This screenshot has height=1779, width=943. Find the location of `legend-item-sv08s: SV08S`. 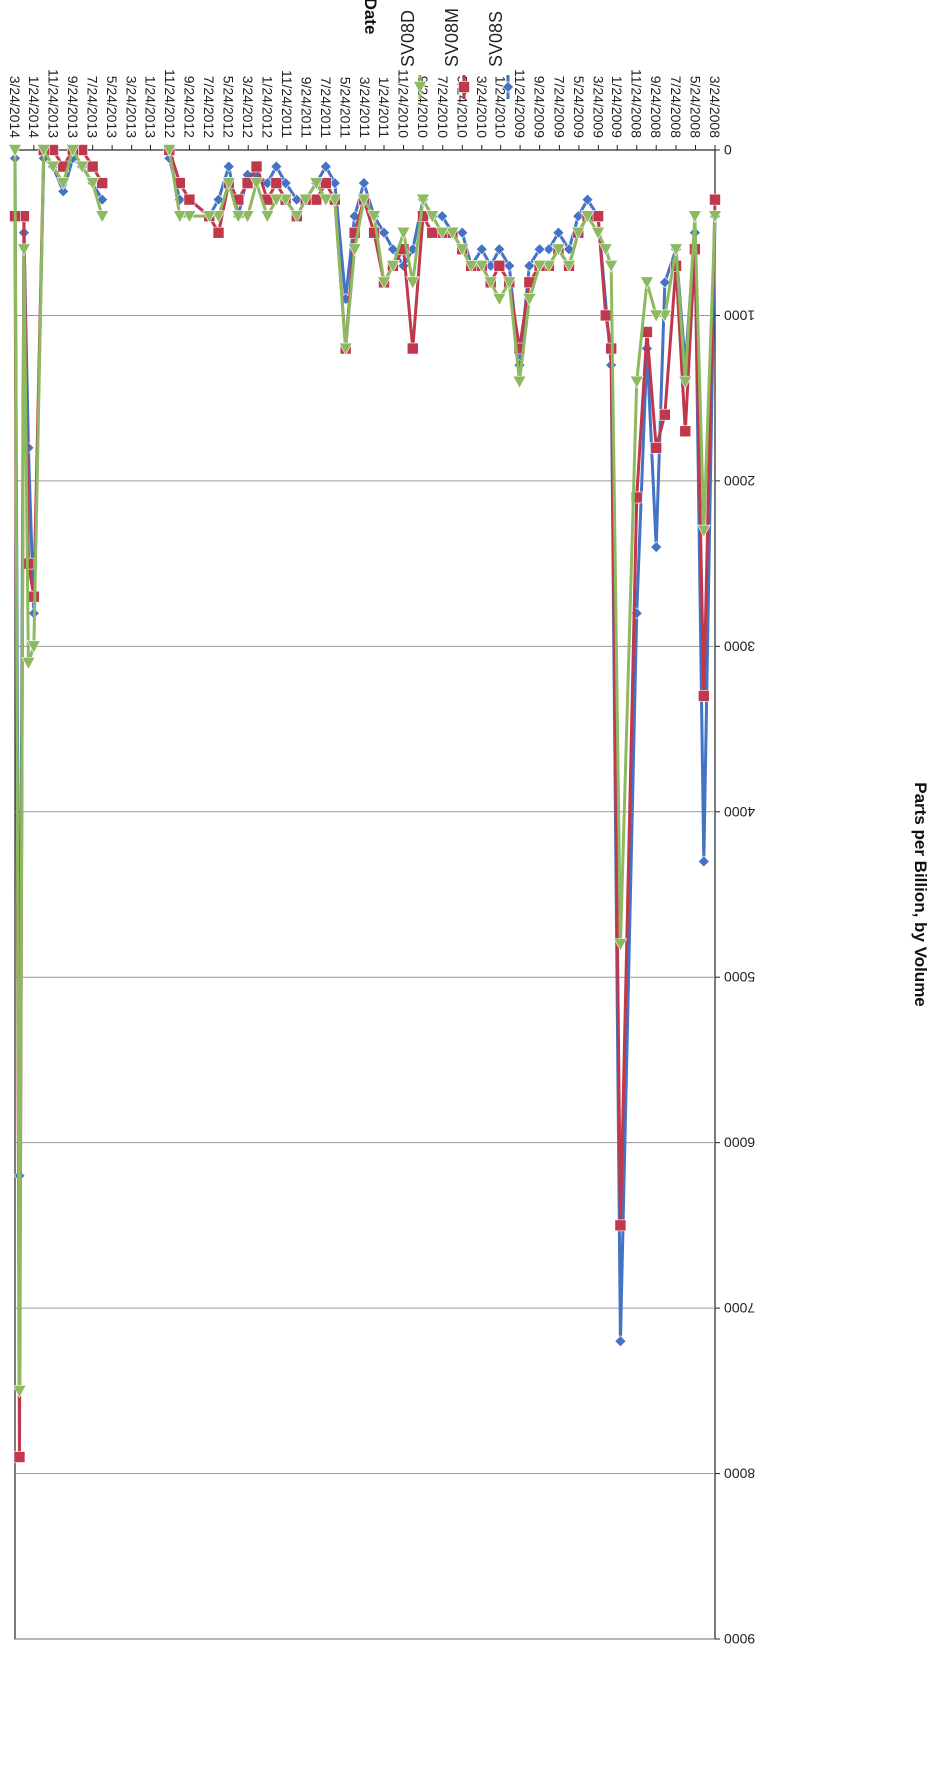

legend-item-sv08s: SV08S is located at coordinates (500, 55).